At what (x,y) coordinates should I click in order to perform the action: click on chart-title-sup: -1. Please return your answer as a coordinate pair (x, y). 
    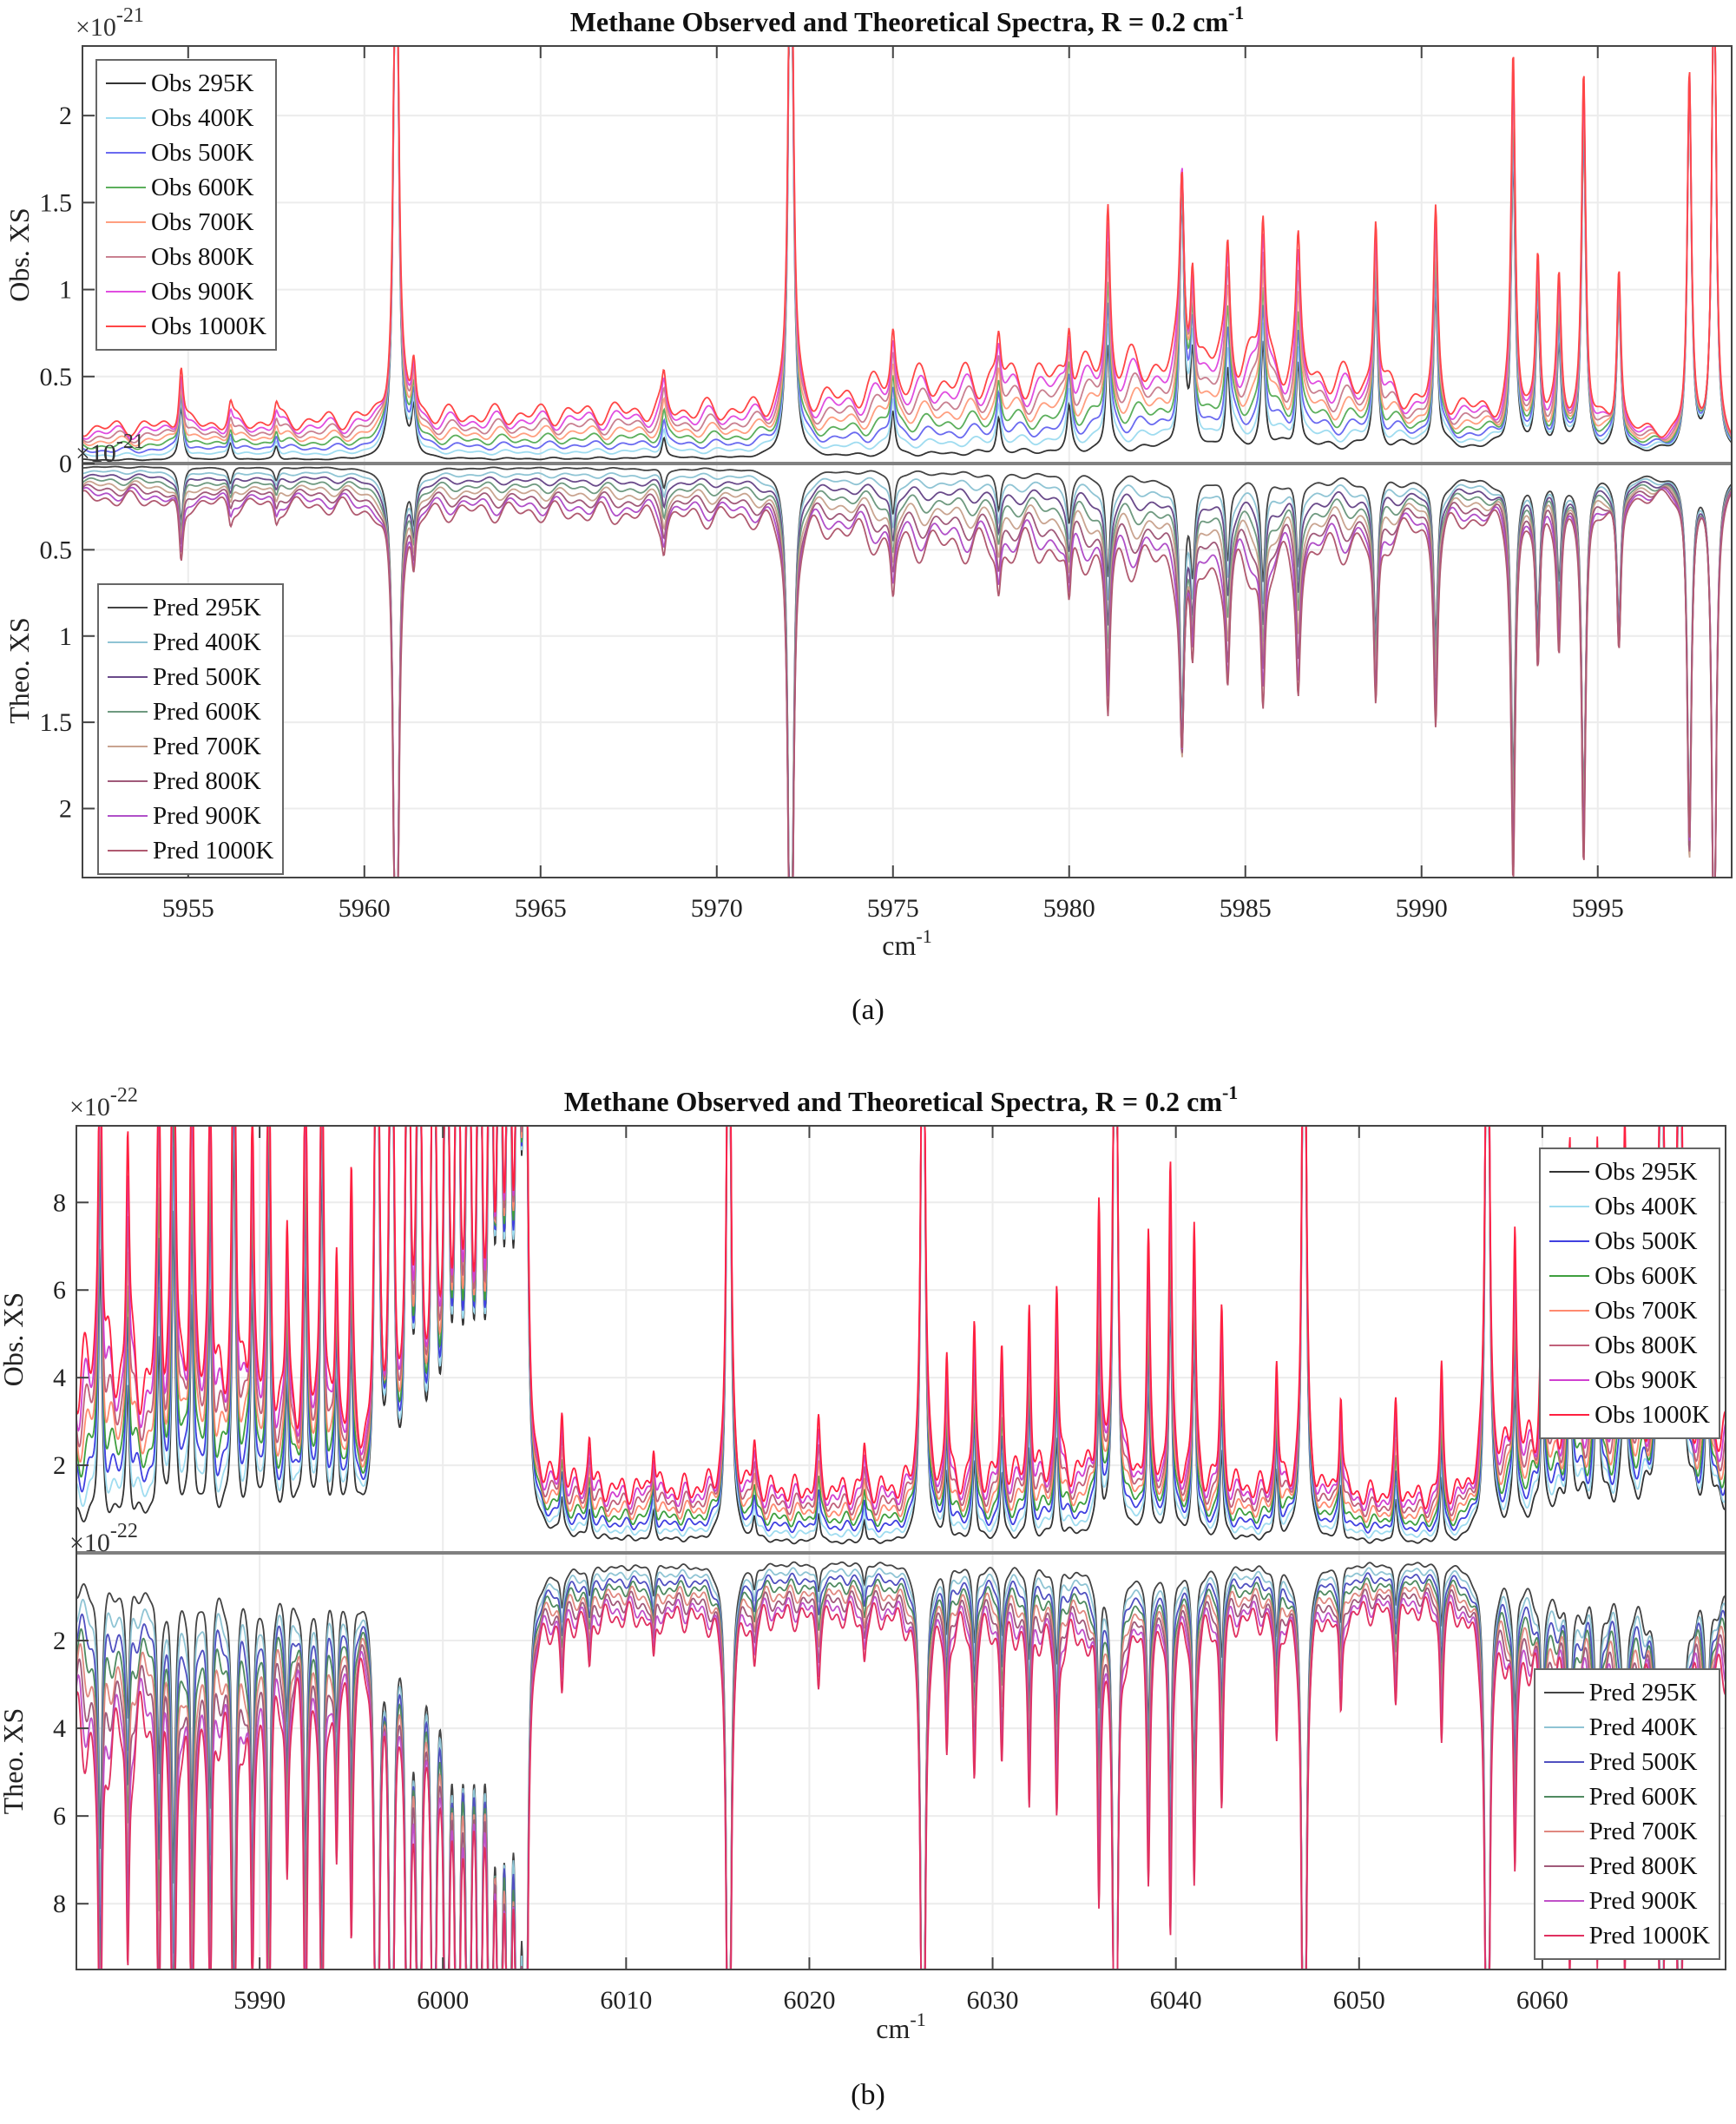
    Looking at the image, I should click on (1230, 1092).